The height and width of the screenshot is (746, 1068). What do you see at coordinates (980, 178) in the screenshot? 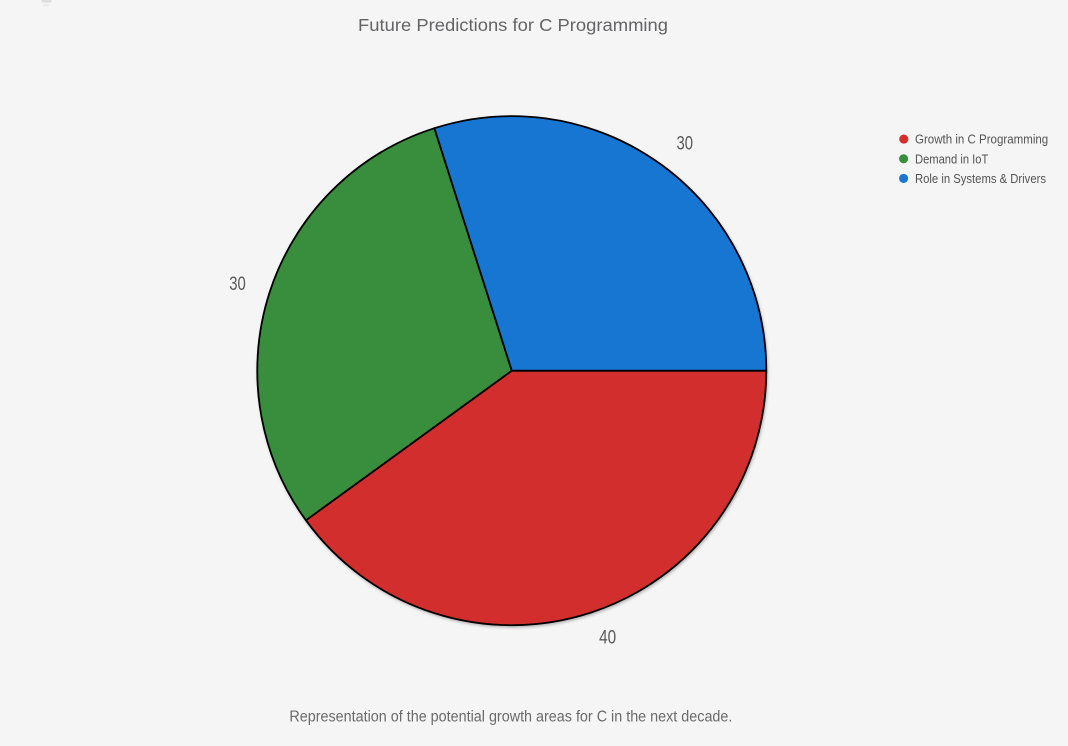
I see `svg-text: Role in Systems & Drivers` at bounding box center [980, 178].